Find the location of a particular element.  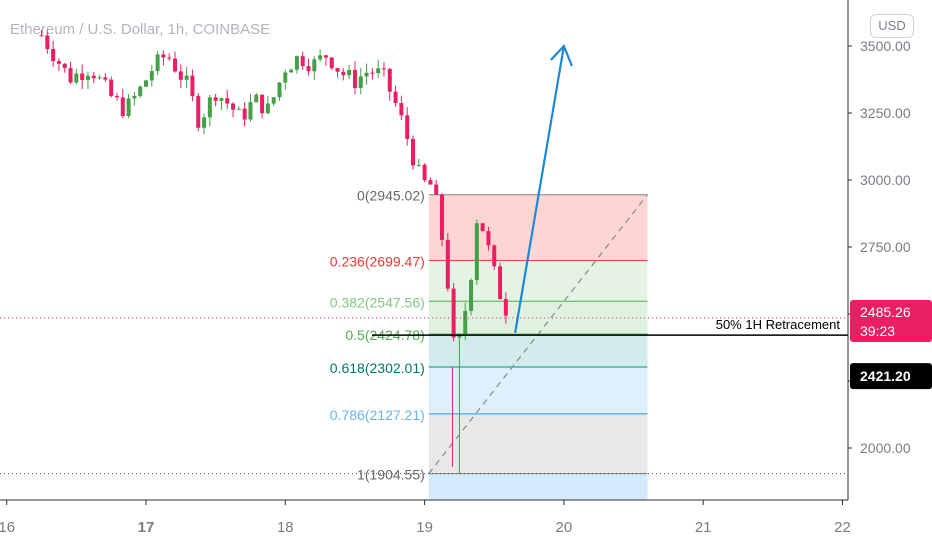

countdown-value: 39:23 is located at coordinates (877, 331).